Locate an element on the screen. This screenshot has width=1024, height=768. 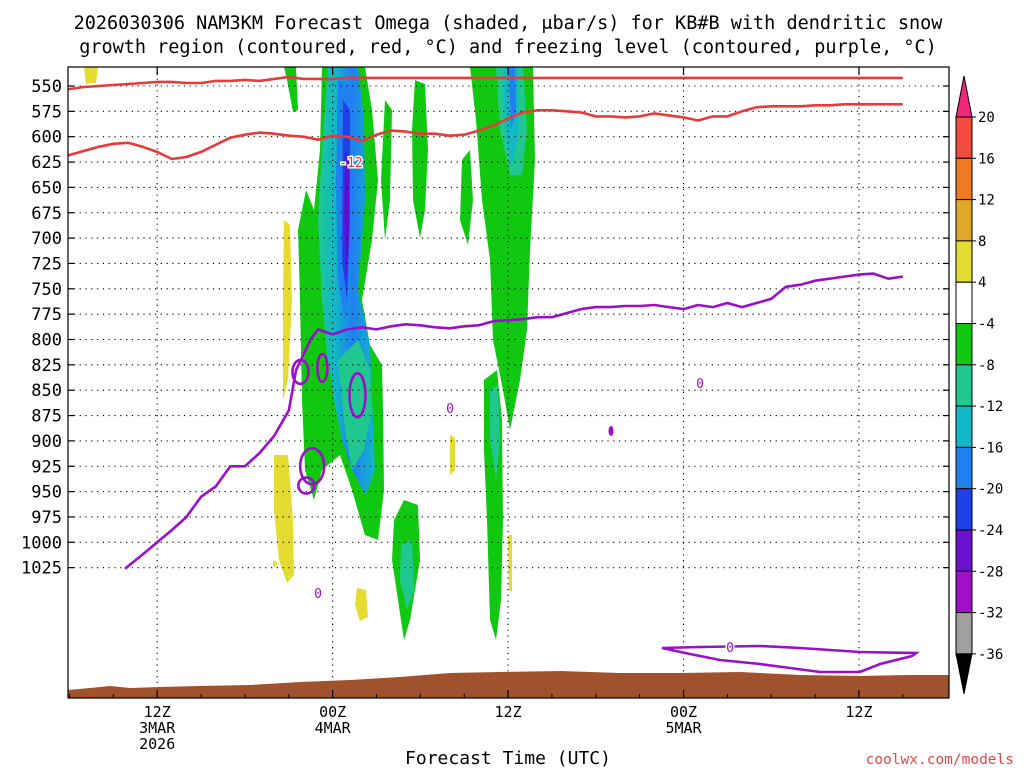
contour-label: -12 is located at coordinates (350, 163).